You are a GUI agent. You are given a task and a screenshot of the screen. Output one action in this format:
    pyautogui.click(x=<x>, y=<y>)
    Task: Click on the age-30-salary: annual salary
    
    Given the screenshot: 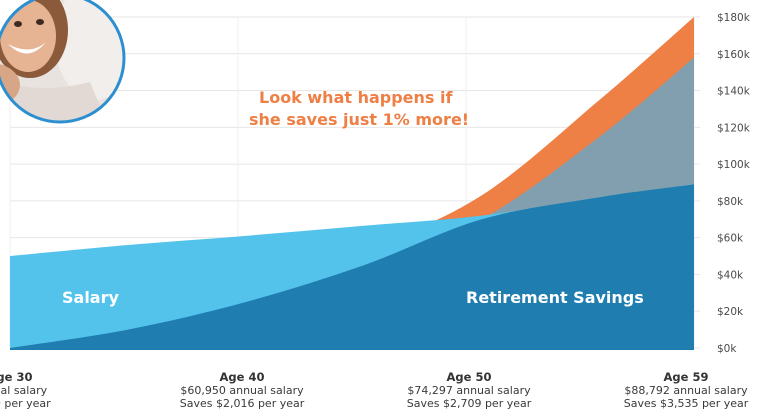 What is the action you would take?
    pyautogui.click(x=24, y=390)
    